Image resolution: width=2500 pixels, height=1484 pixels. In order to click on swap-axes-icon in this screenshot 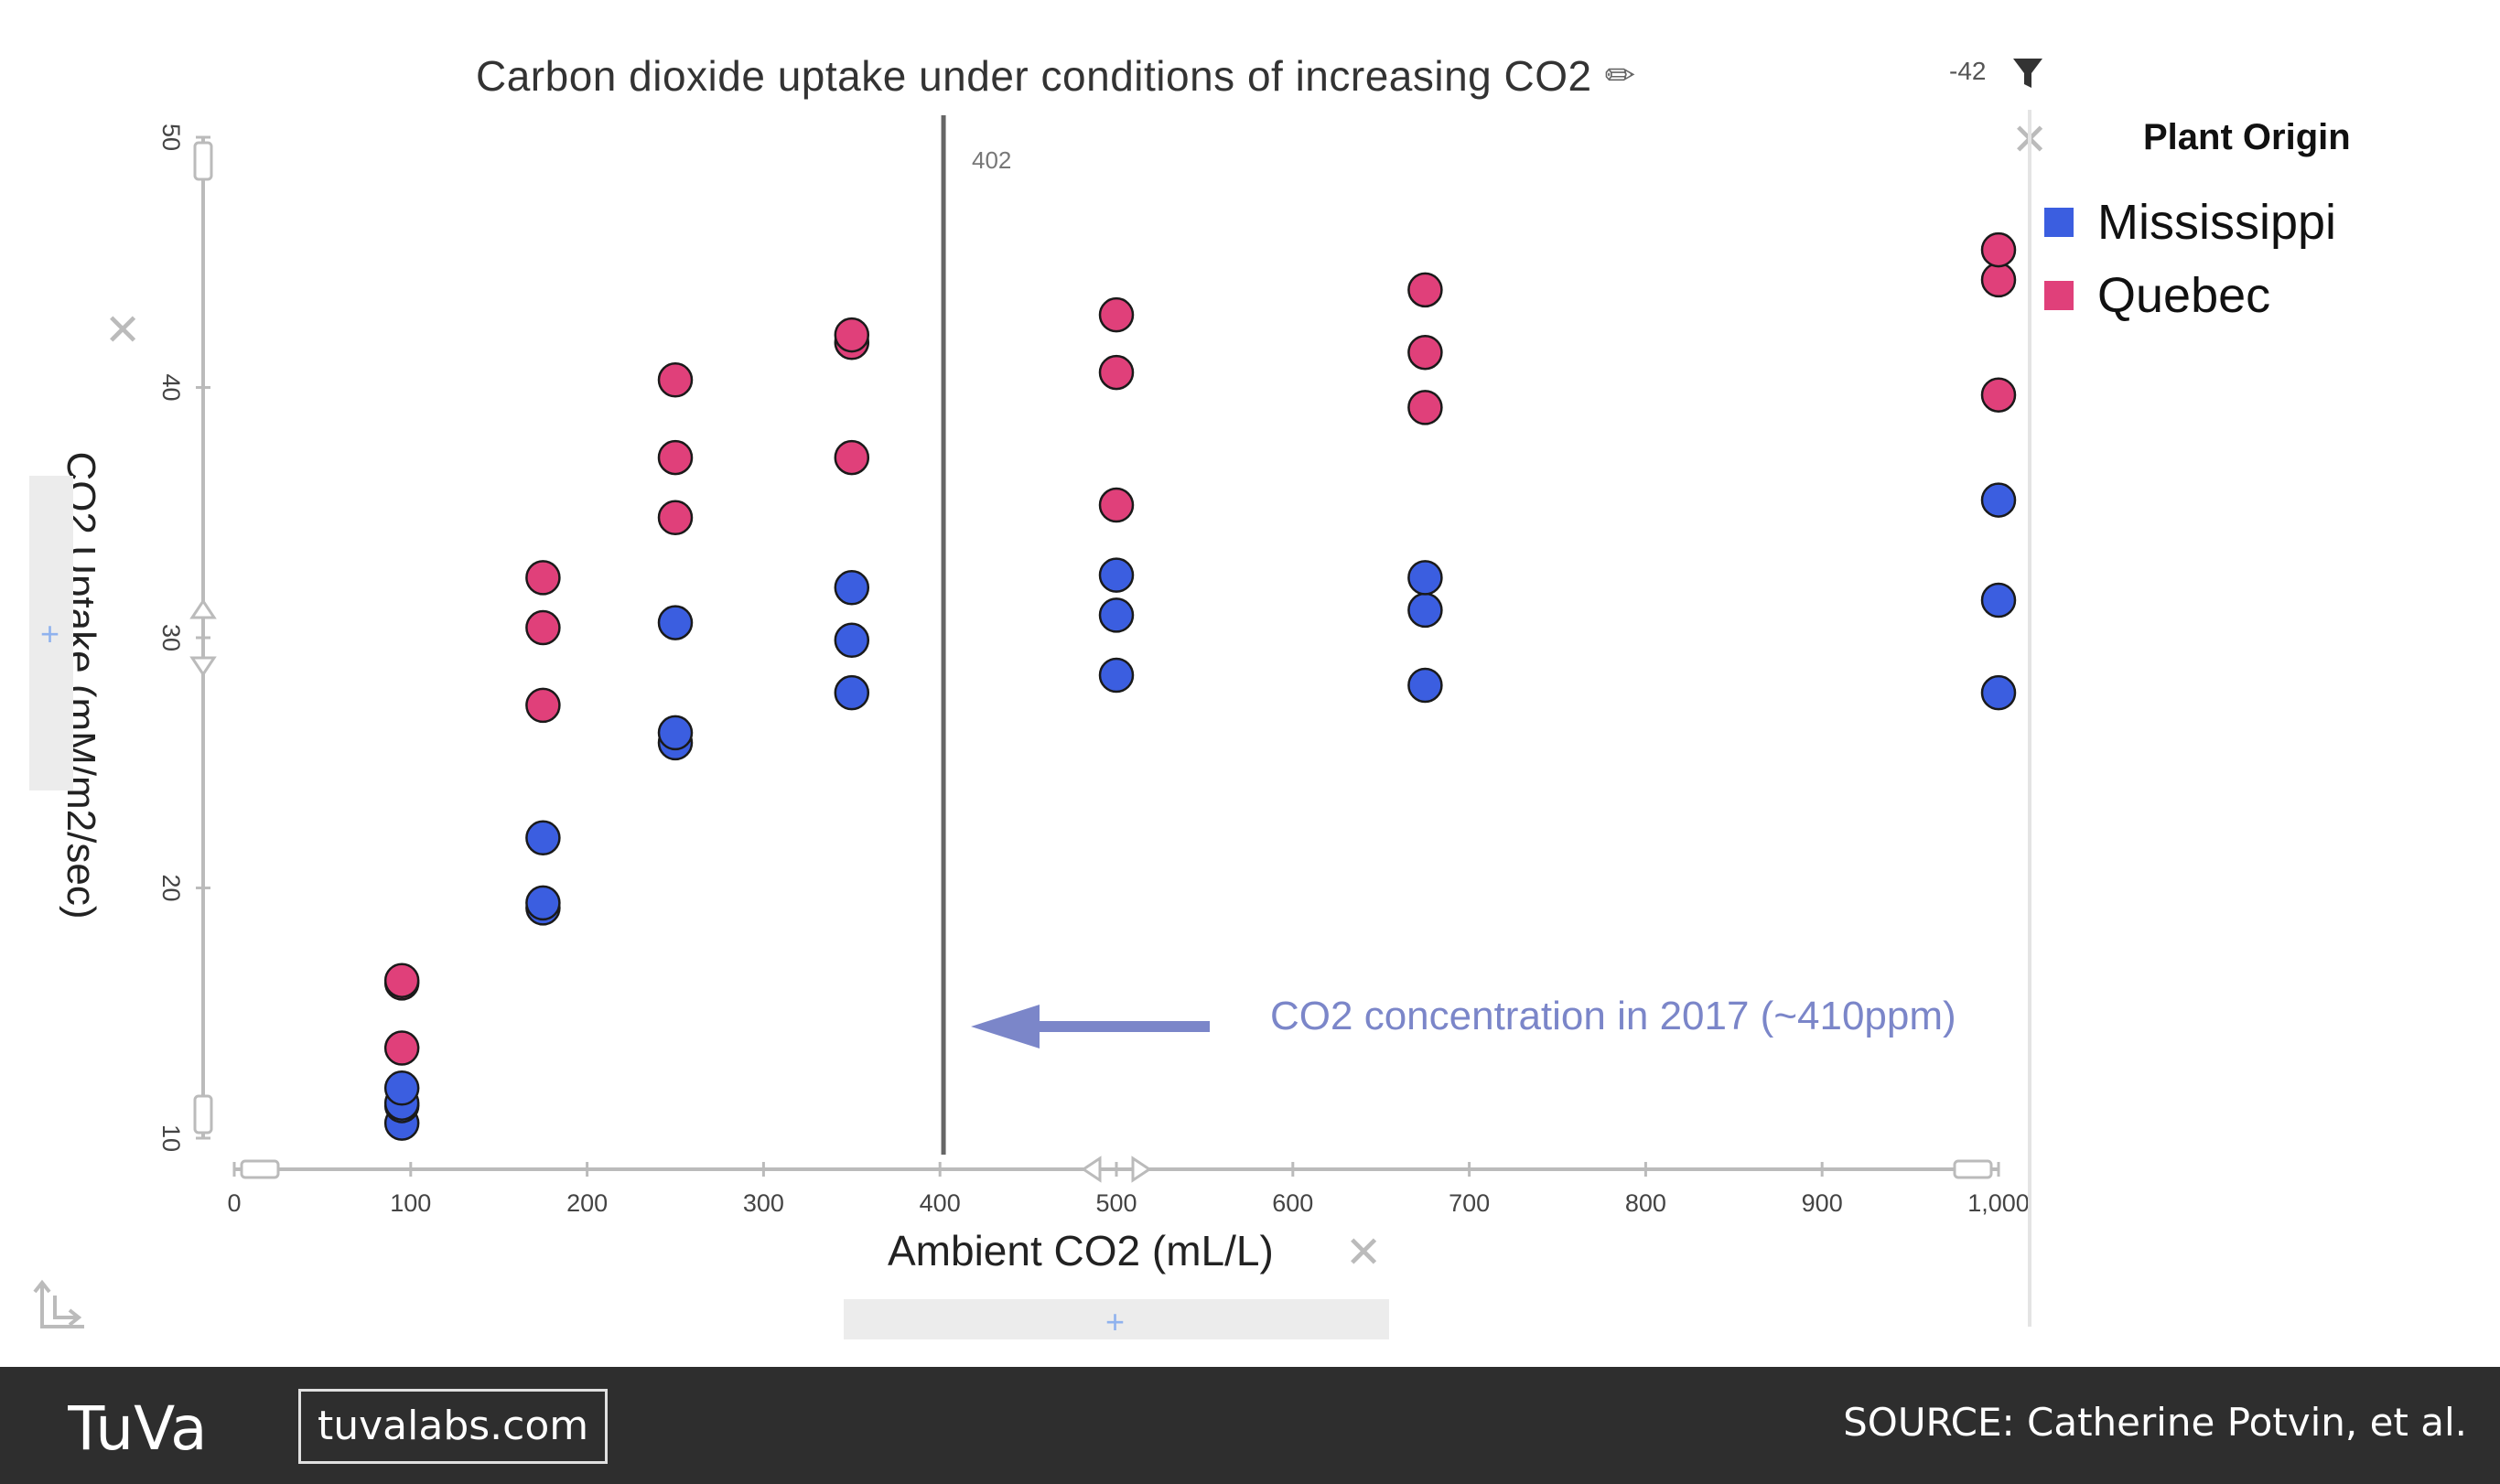, I will do `click(61, 1307)`.